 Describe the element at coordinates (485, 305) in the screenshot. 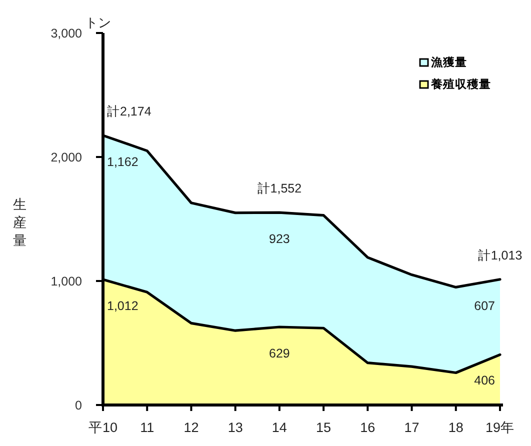

I see `data-label: 607` at that location.